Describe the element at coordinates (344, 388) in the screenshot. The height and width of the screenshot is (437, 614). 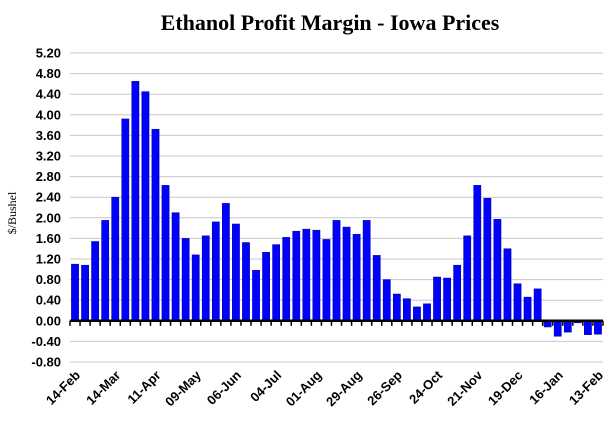
I see `x-tick-label: 29-Aug` at that location.